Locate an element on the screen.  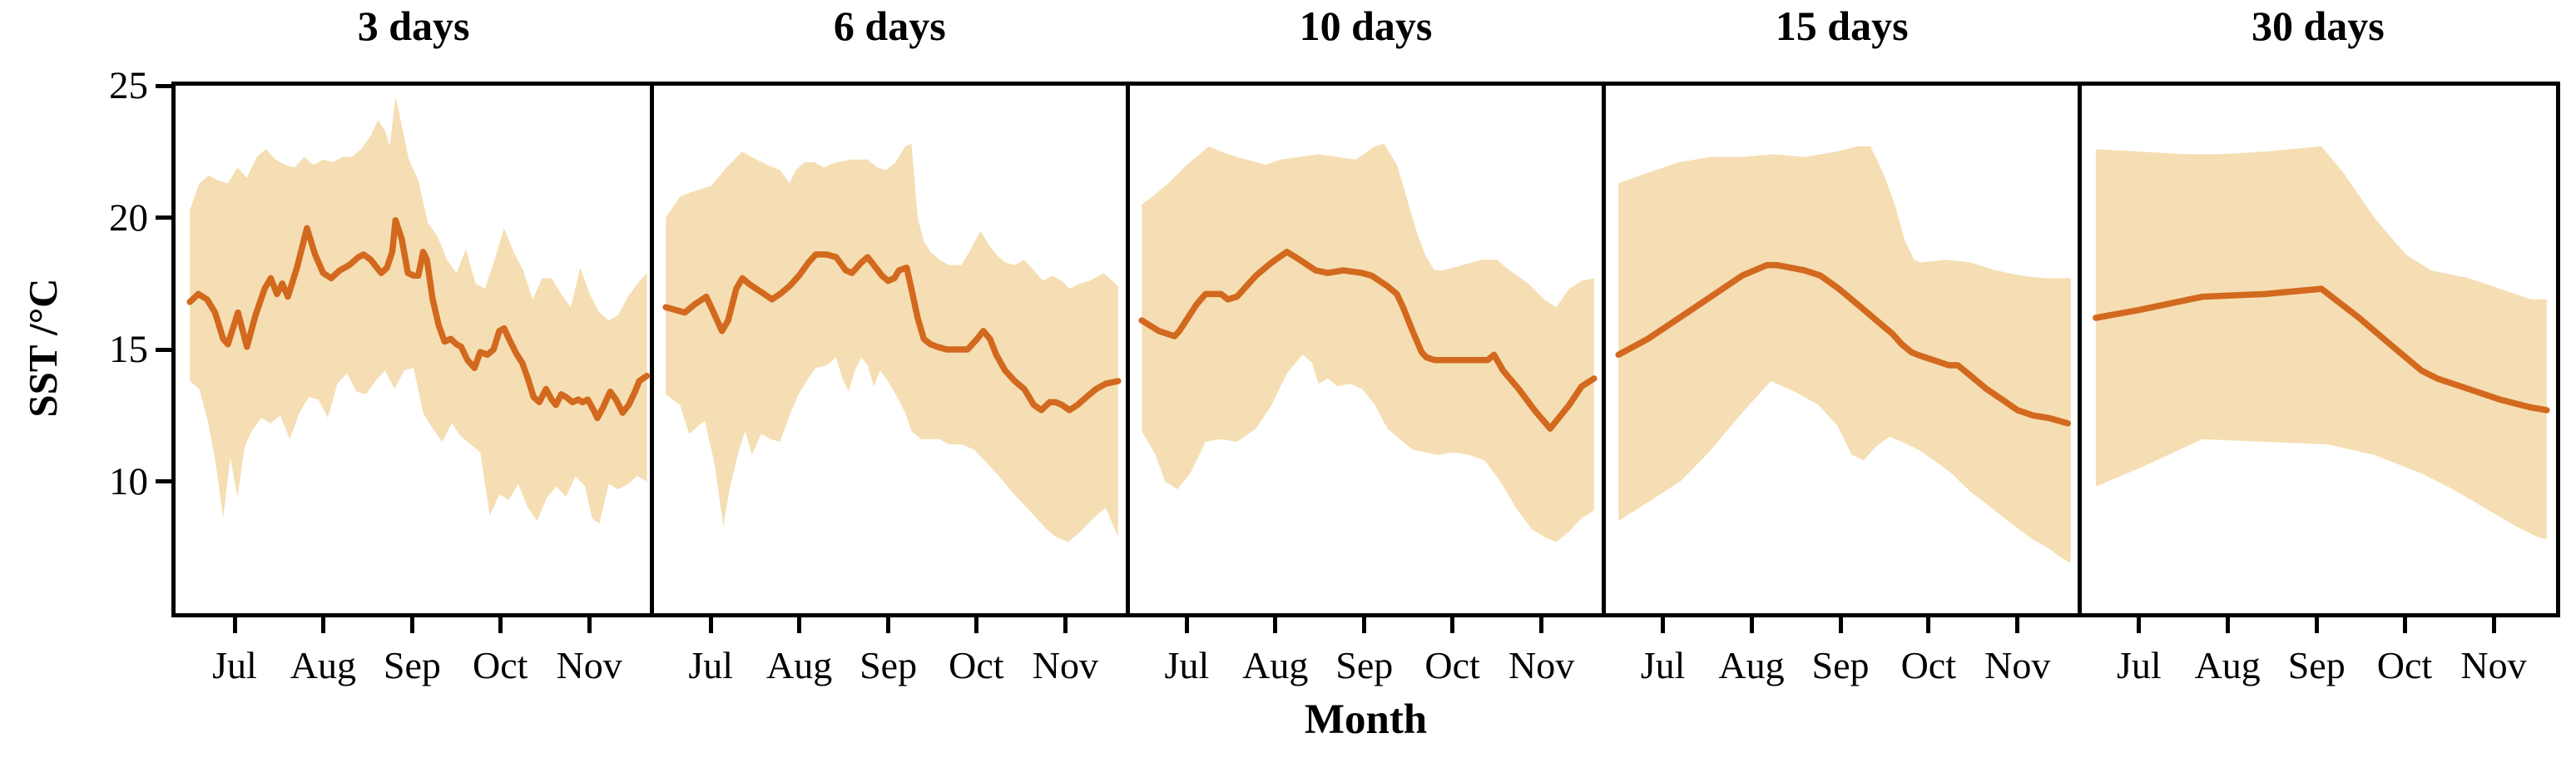
y-tick-label-20: 20 is located at coordinates (128, 218).